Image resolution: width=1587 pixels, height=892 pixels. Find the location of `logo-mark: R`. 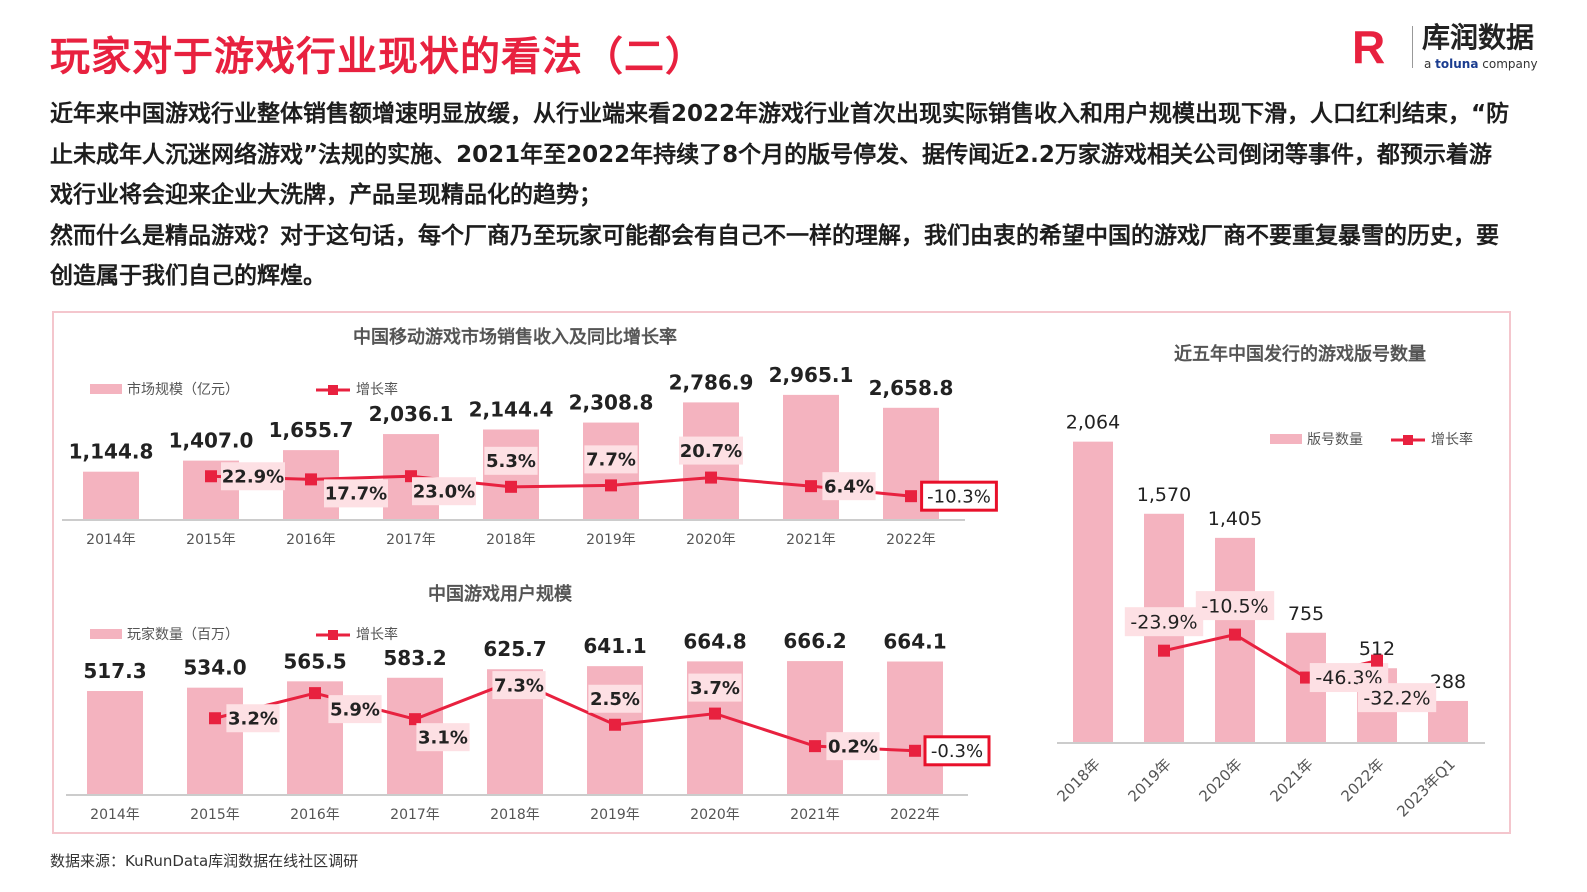

logo-mark: R is located at coordinates (1369, 47).